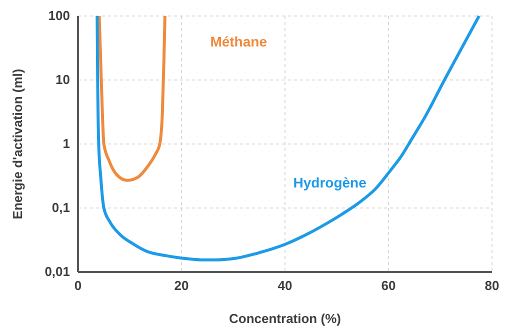 Image resolution: width=512 pixels, height=335 pixels. What do you see at coordinates (492, 286) in the screenshot?
I see `x-tick-label: 80` at bounding box center [492, 286].